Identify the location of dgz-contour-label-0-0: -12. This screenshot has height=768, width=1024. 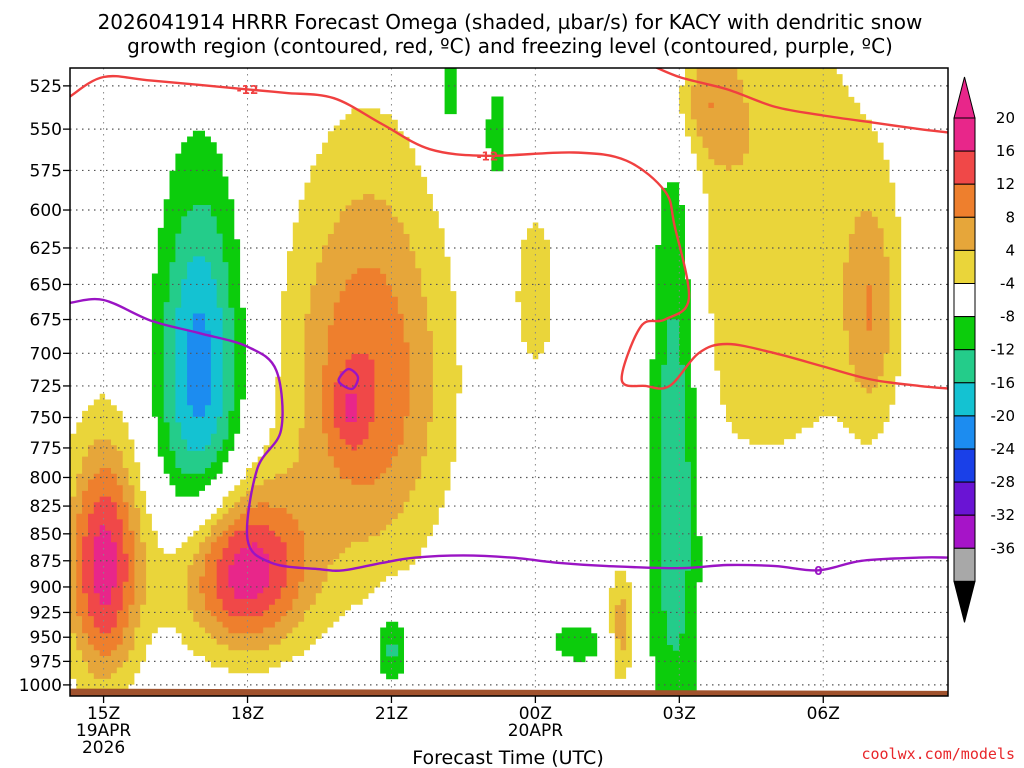
(248, 90).